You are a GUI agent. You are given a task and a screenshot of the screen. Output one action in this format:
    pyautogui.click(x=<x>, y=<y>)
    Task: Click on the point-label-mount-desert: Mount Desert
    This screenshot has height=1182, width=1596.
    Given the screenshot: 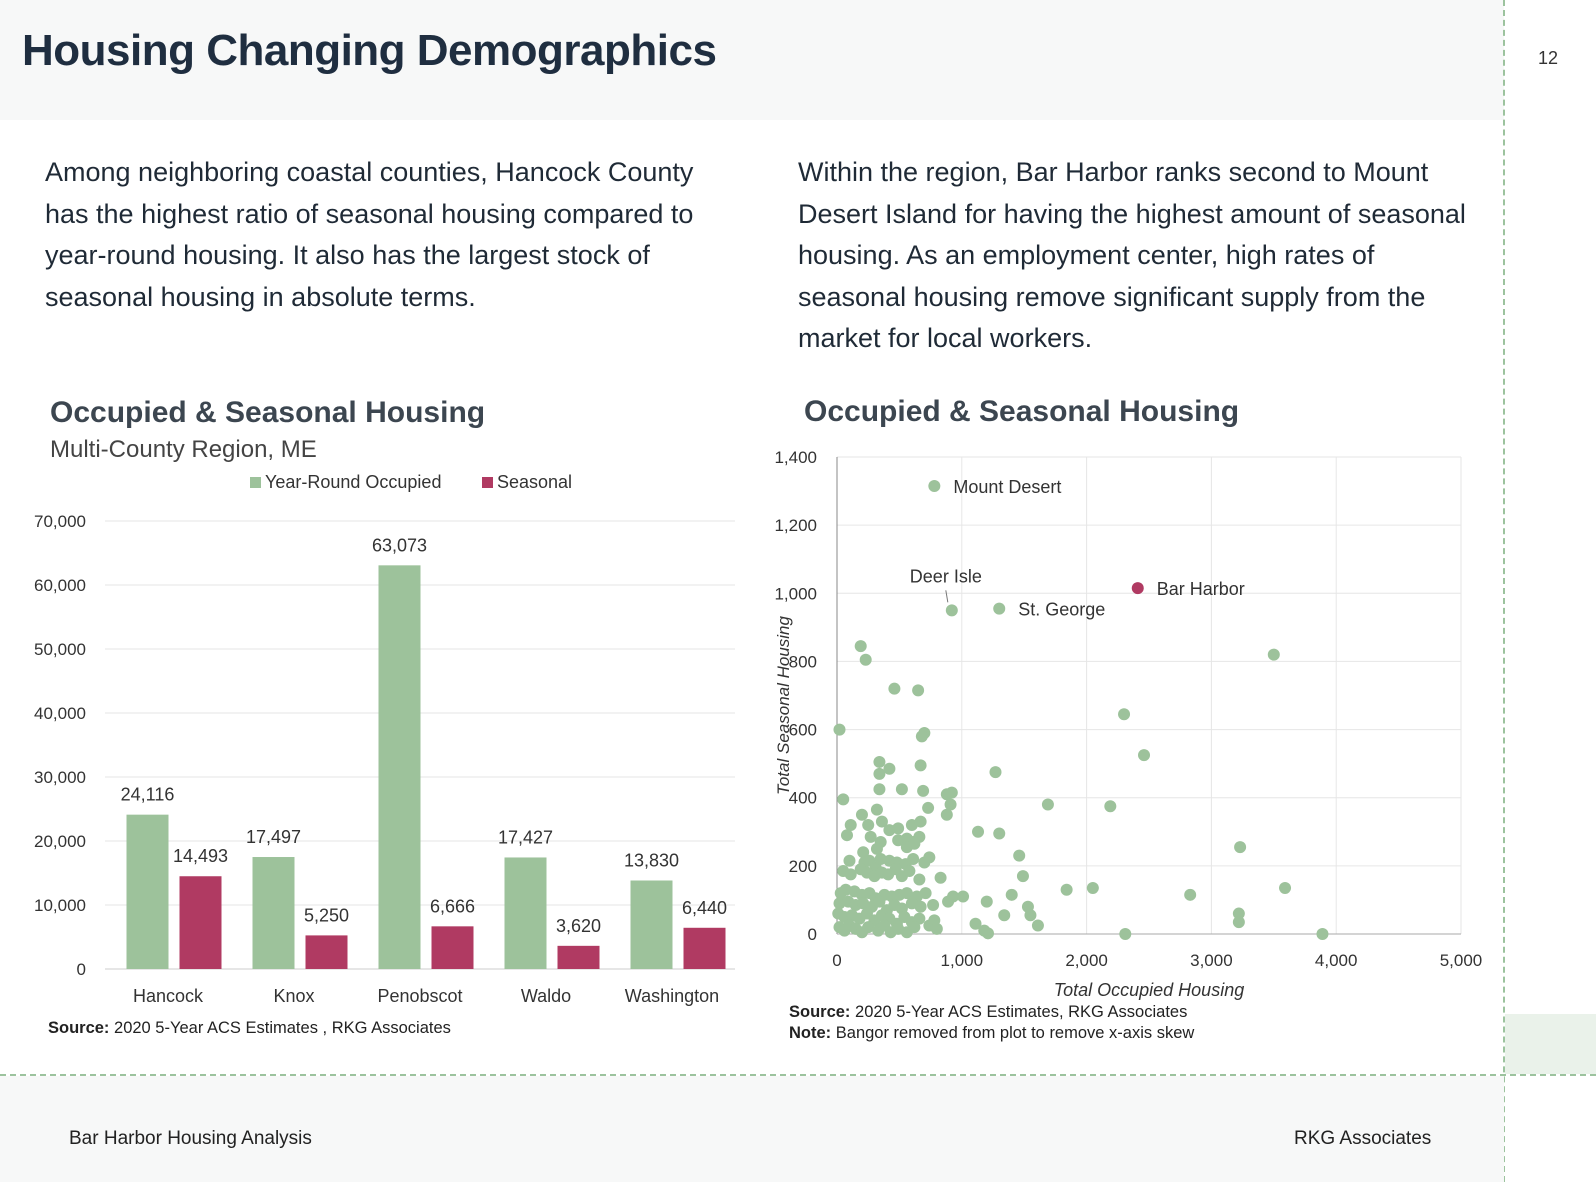 What is the action you would take?
    pyautogui.click(x=1007, y=487)
    